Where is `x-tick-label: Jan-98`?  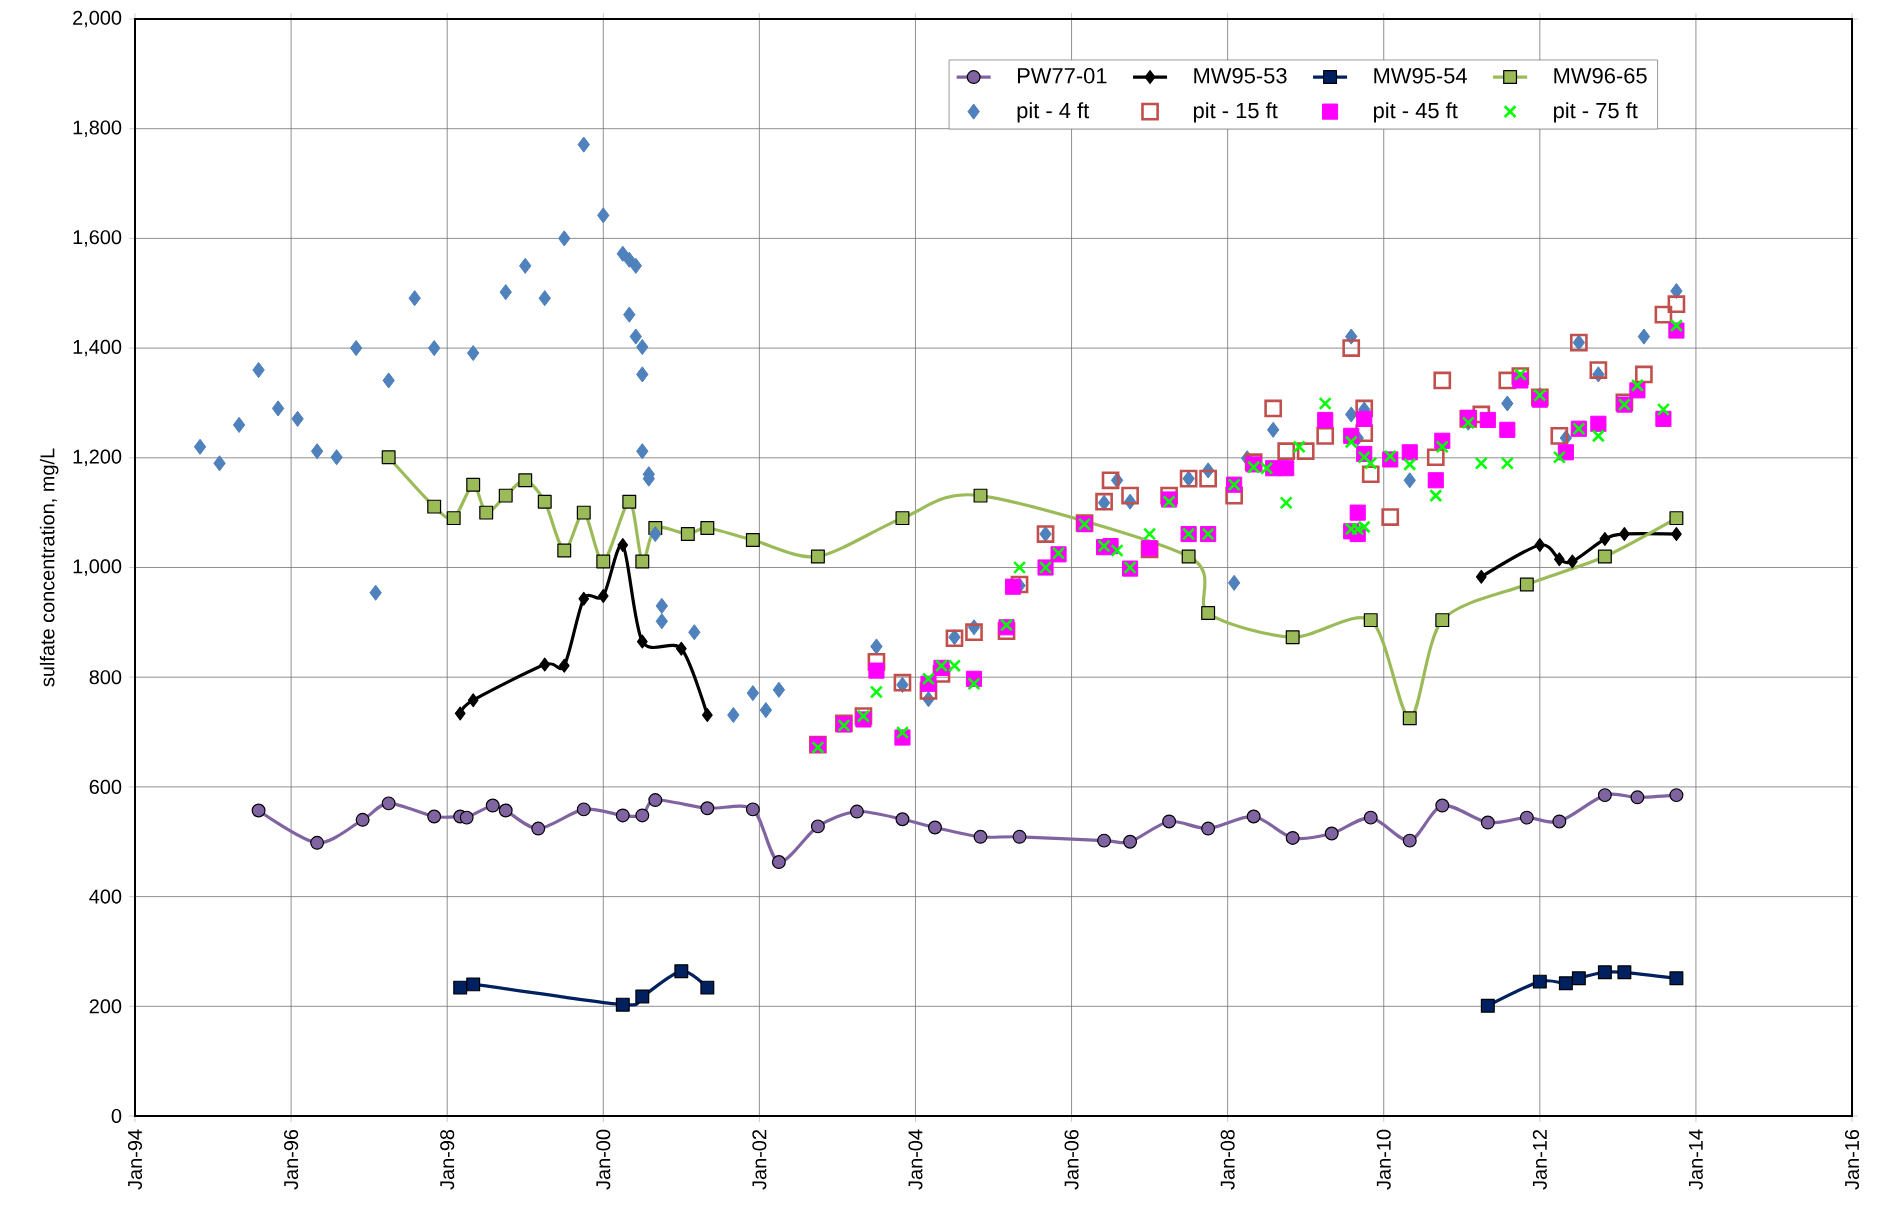
x-tick-label: Jan-98 is located at coordinates (447, 1159).